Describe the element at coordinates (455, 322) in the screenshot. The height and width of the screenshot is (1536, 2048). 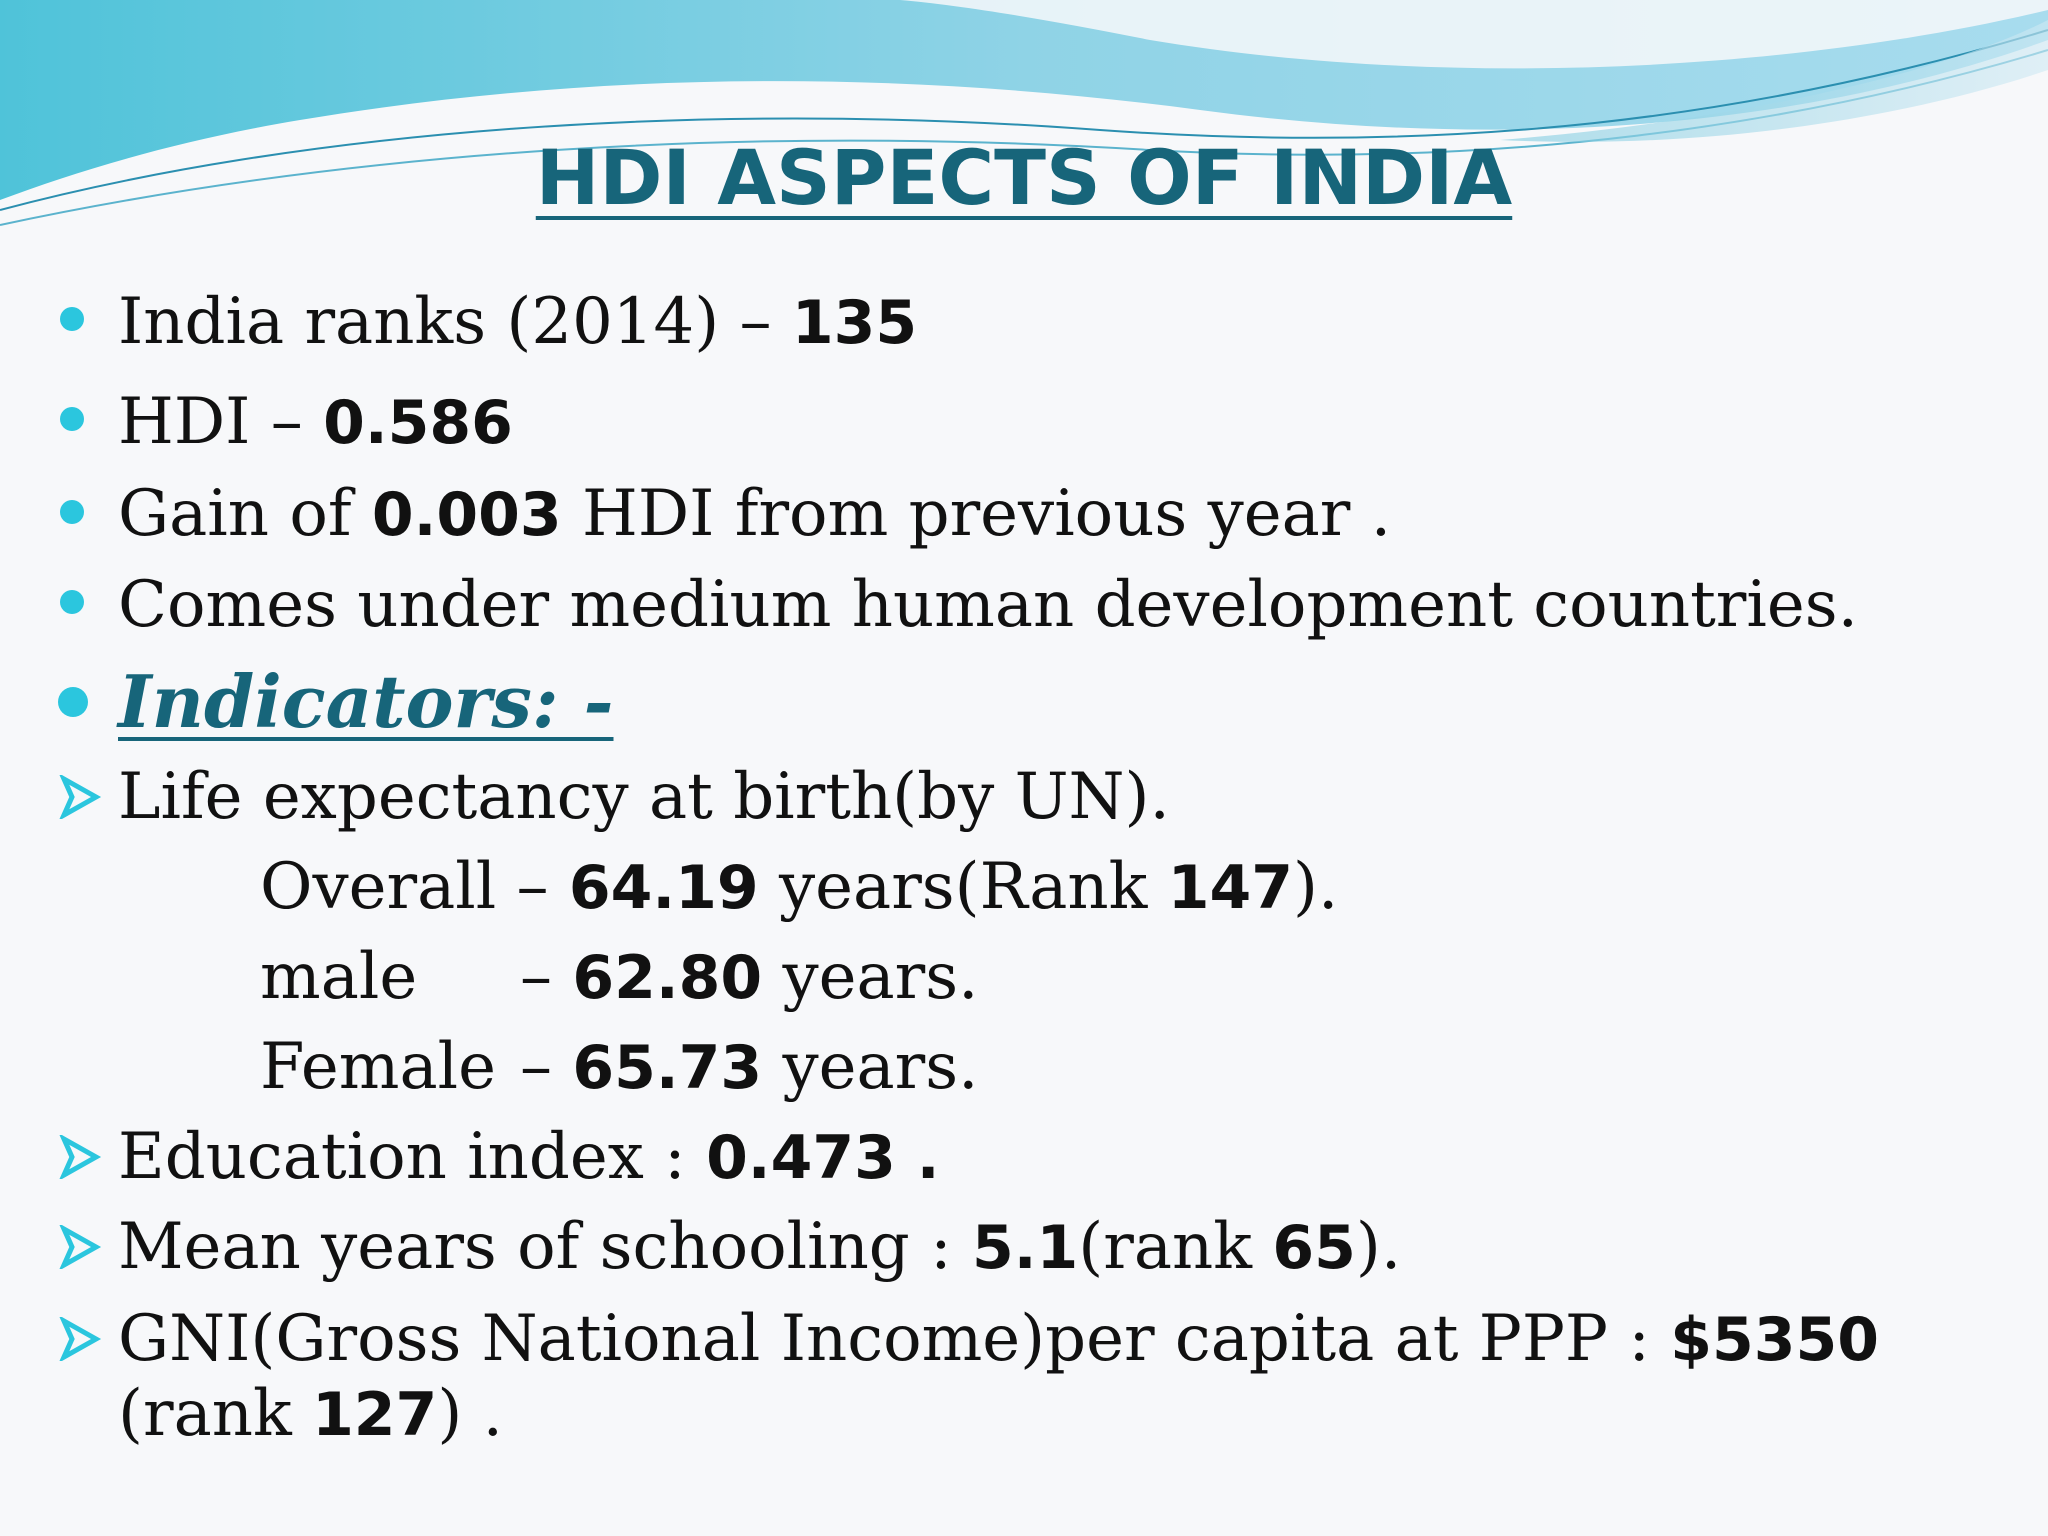
I see `rank-label: India ranks (2014) –` at that location.